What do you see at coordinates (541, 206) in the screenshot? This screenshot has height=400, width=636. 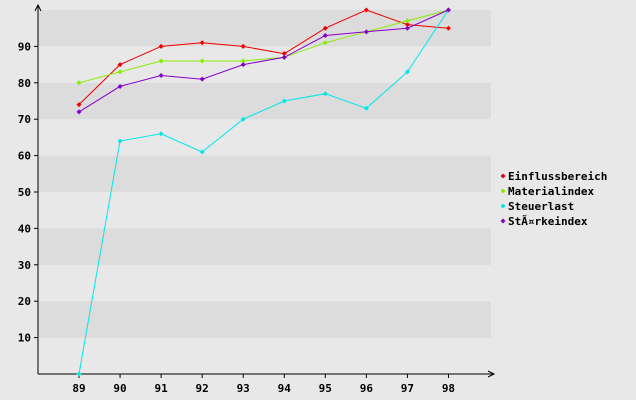 I see `legend-label: Steuerlast` at bounding box center [541, 206].